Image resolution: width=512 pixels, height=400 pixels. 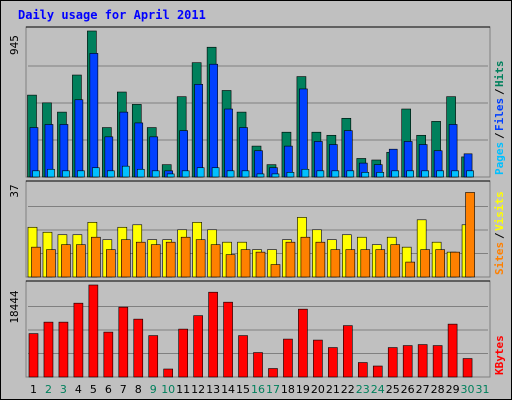 What do you see at coordinates (138, 389) in the screenshot?
I see `day-label: 8` at bounding box center [138, 389].